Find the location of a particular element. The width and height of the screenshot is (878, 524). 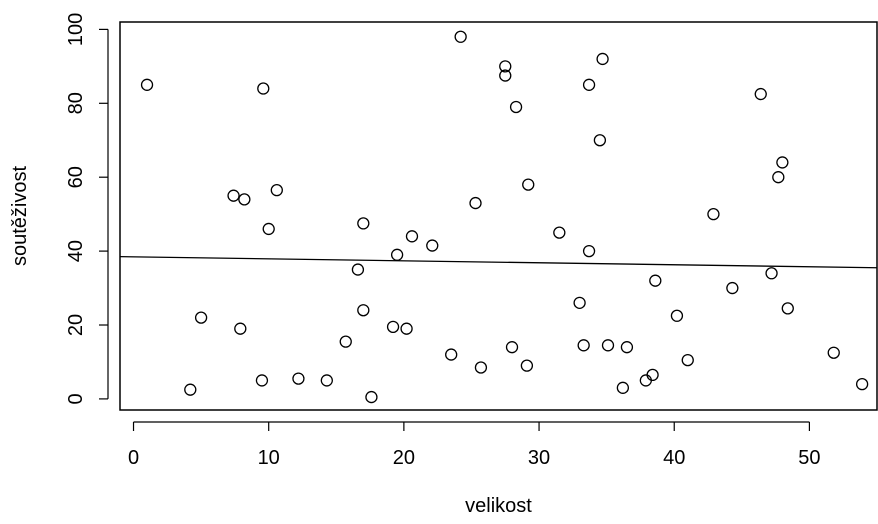

y-tick-label: 20 is located at coordinates (76, 325).